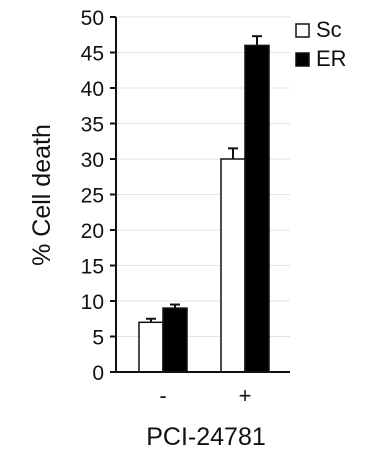 Image resolution: width=366 pixels, height=453 pixels. Describe the element at coordinates (331, 58) in the screenshot. I see `legend-label: ER` at that location.